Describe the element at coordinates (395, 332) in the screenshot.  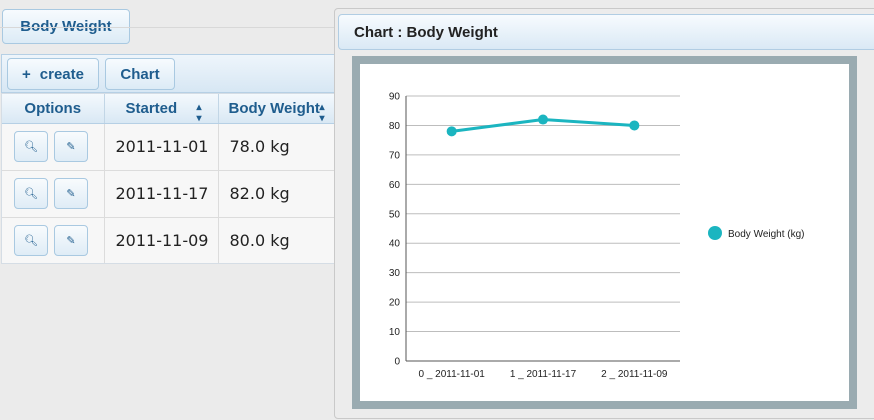
I see `y-tick-label: 10` at that location.